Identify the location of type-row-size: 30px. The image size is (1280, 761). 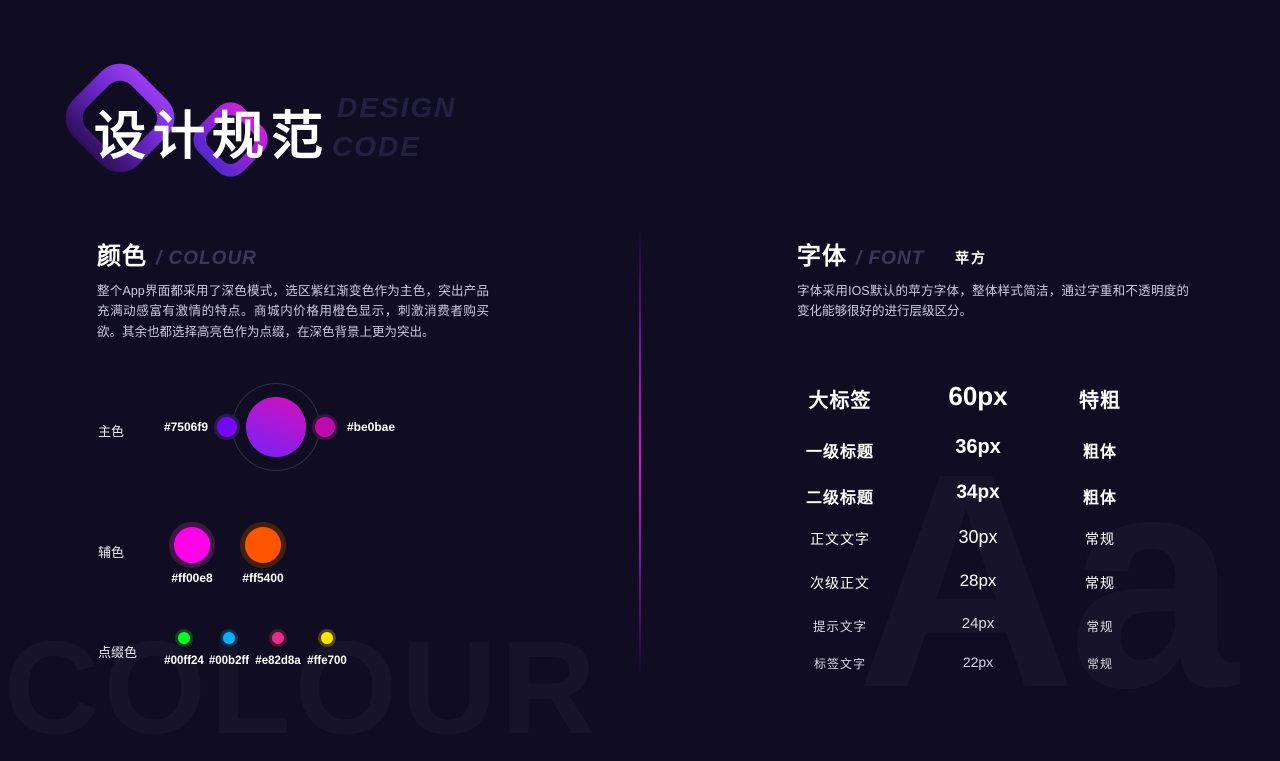
(978, 537).